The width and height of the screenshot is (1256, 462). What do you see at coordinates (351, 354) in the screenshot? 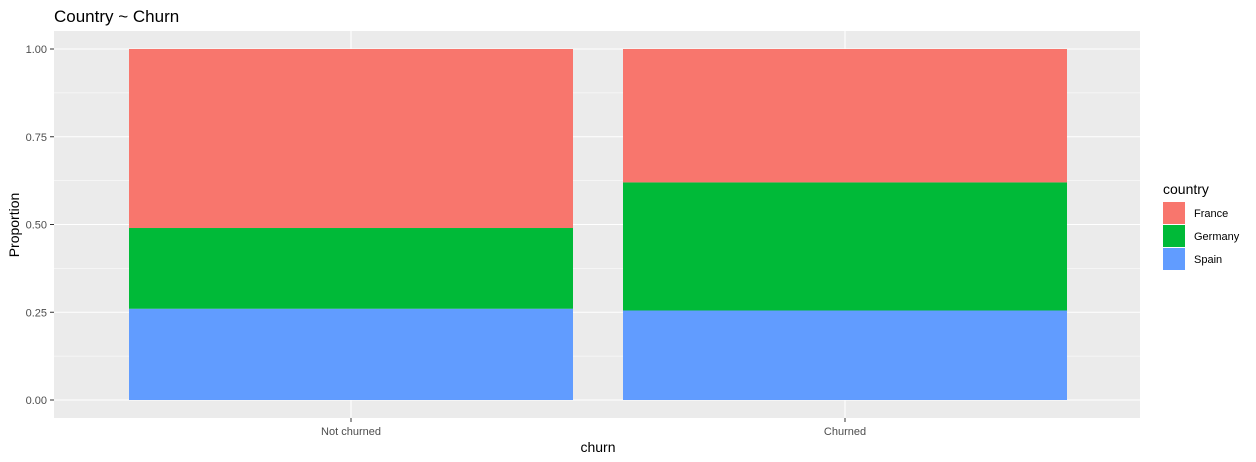
I see `bar-spain-not-churned` at bounding box center [351, 354].